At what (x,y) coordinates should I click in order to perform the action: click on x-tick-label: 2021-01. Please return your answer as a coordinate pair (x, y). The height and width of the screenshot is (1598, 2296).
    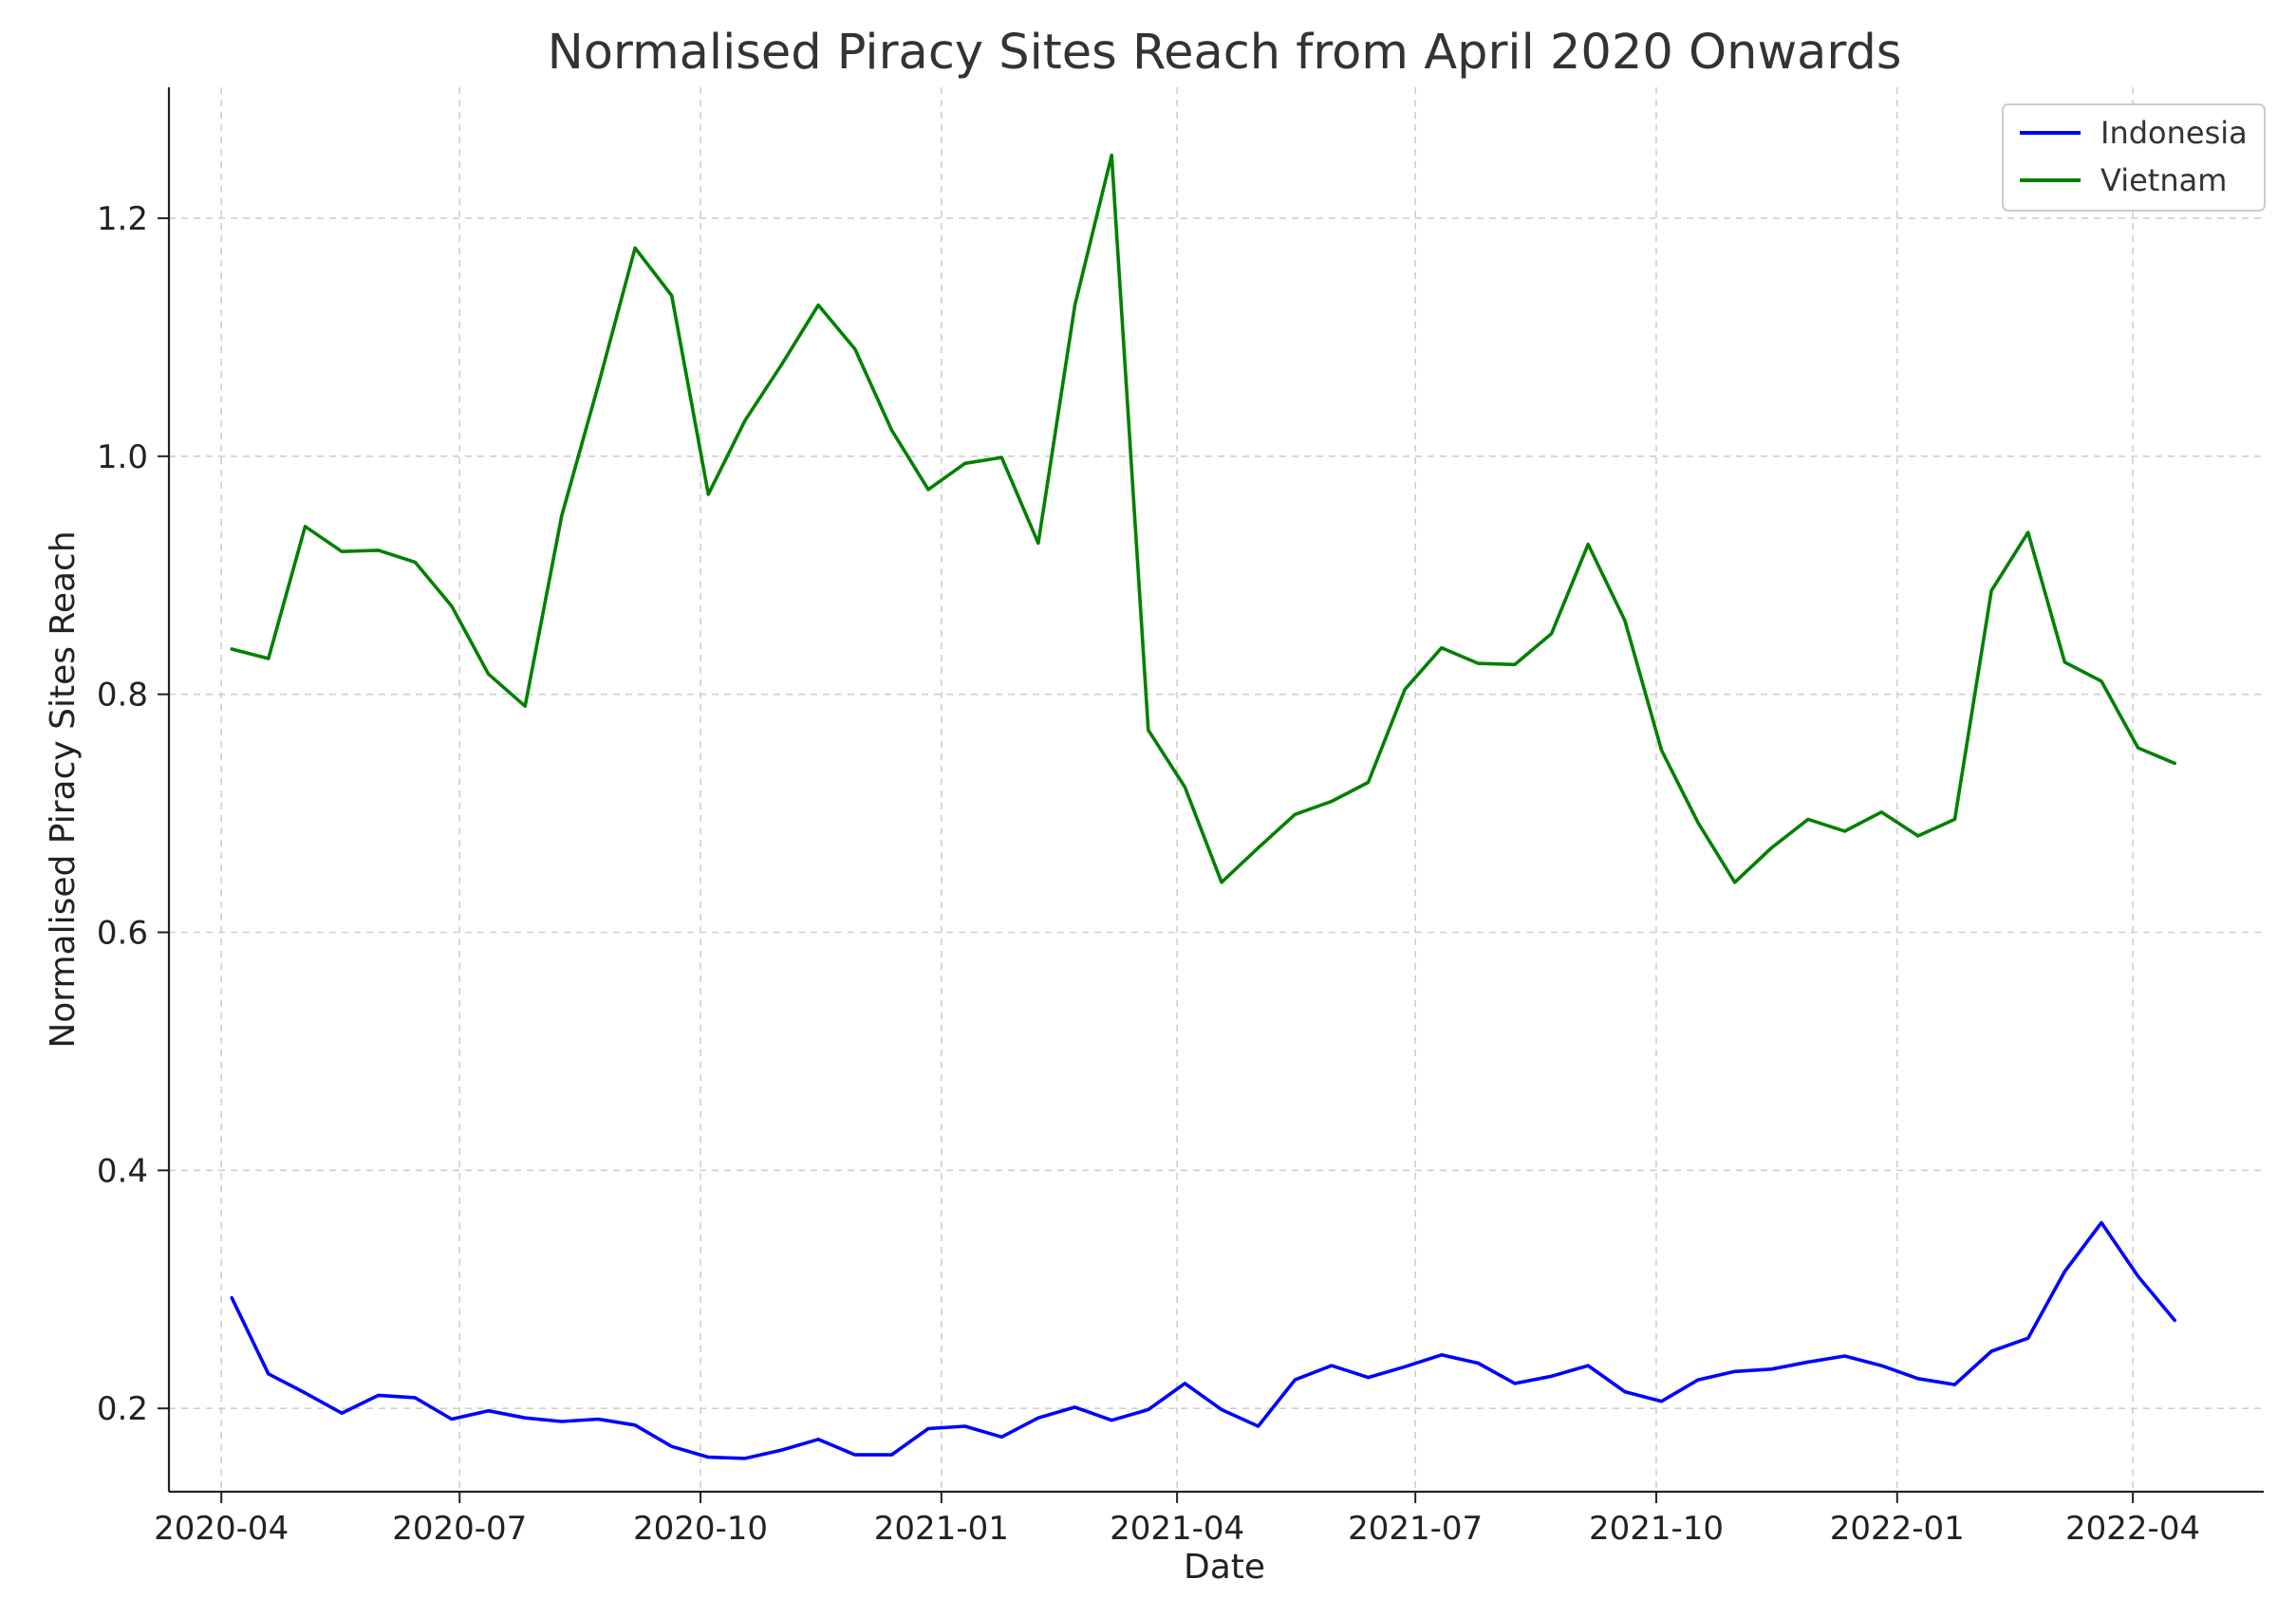
    Looking at the image, I should click on (941, 1529).